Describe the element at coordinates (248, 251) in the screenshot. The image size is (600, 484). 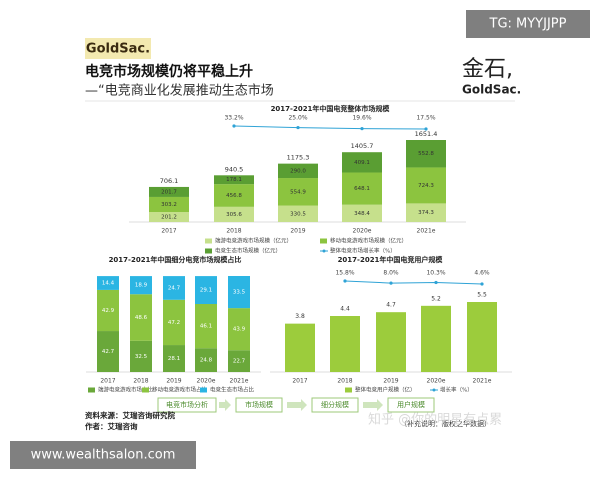
I see `legend-label: 电竞生态市场规模（亿元）` at that location.